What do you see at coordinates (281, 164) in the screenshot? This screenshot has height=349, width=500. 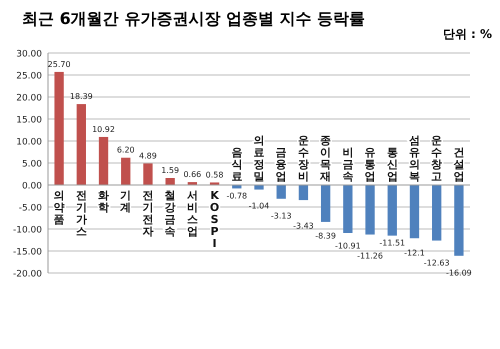 I see `x-tick-label: 금융업` at bounding box center [281, 164].